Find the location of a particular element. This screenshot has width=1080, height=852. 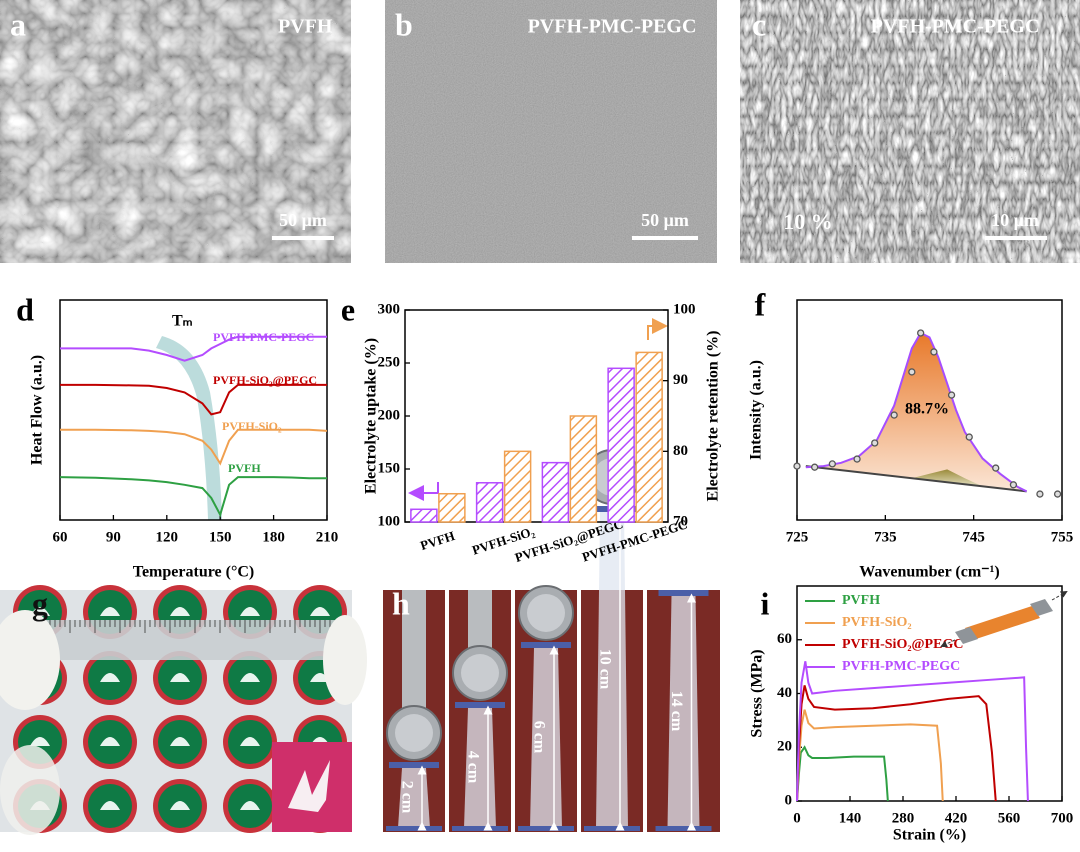

series-label: PVFH is located at coordinates (244, 468).